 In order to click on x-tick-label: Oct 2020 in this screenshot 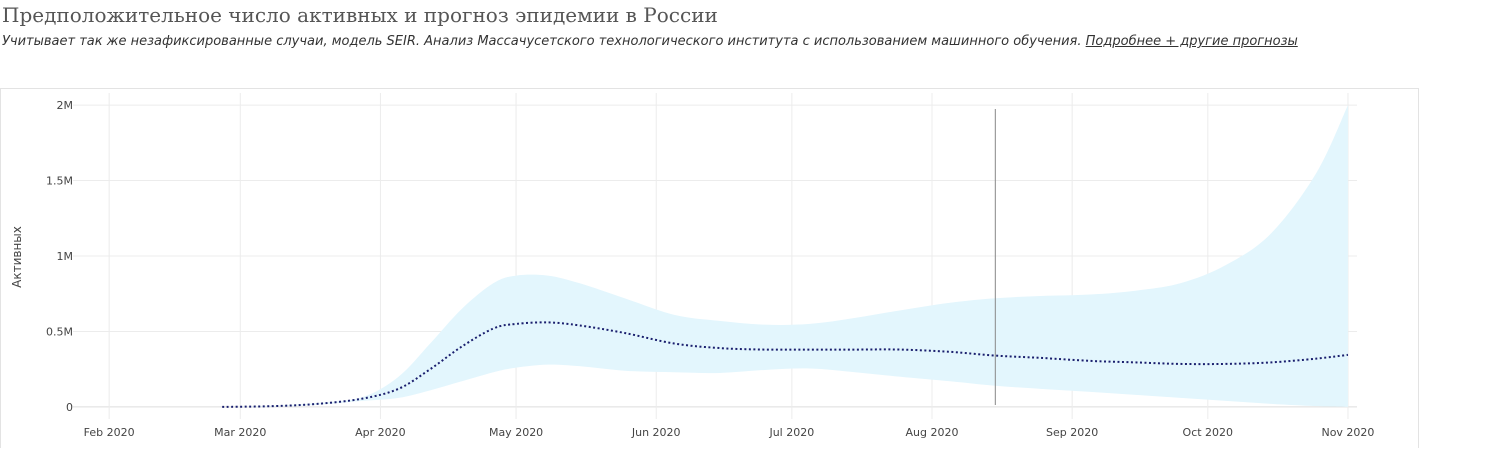, I will do `click(1208, 432)`.